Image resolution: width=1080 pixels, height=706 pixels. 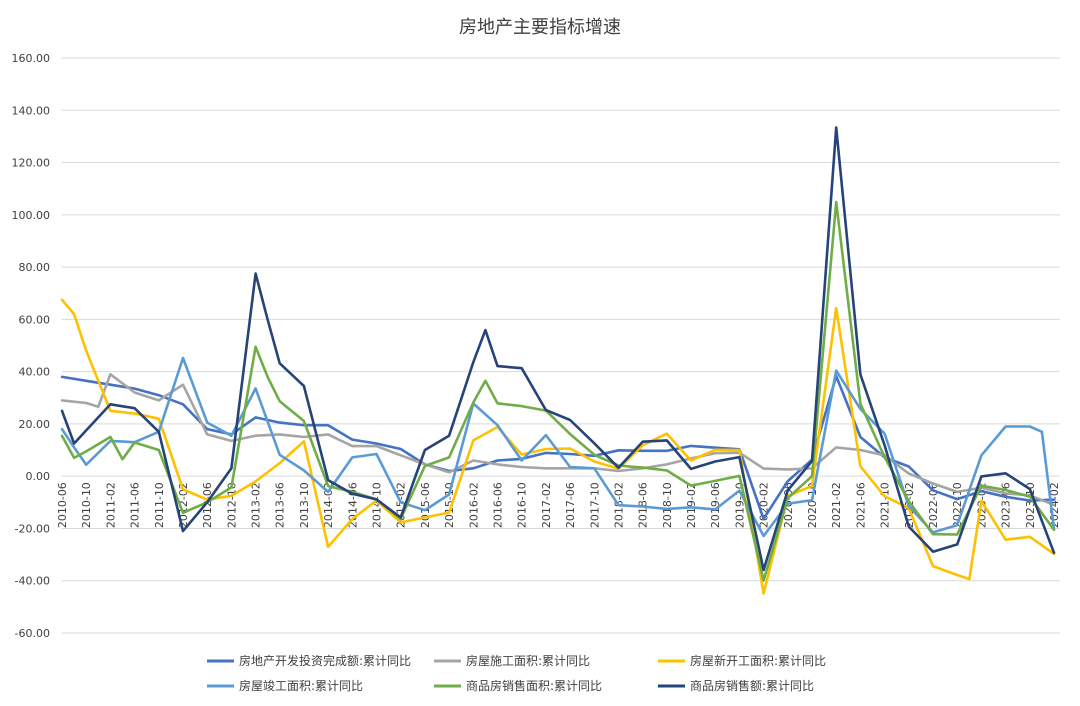 What do you see at coordinates (570, 505) in the screenshot?
I see `x-tick-label: 2017-06` at bounding box center [570, 505].